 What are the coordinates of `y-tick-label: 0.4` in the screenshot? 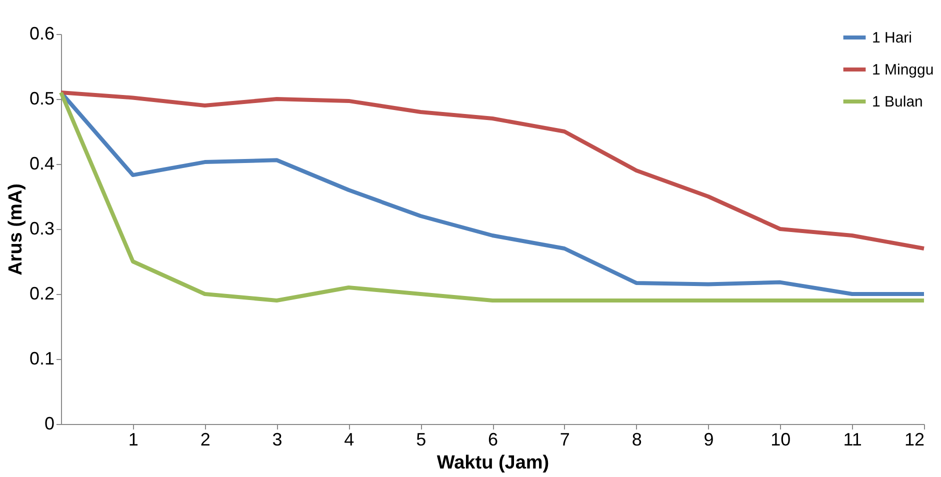 It's located at (41, 164).